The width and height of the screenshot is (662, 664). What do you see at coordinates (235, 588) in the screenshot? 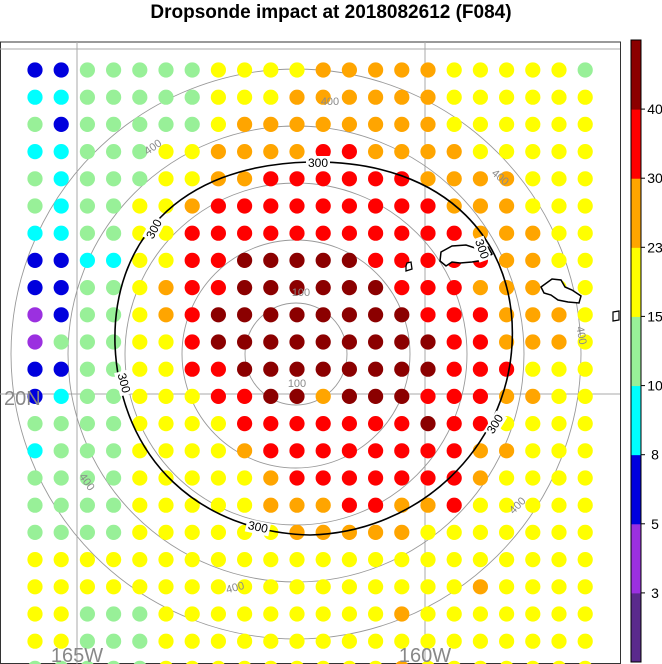
I see `ring-label-400-s: 400` at bounding box center [235, 588].